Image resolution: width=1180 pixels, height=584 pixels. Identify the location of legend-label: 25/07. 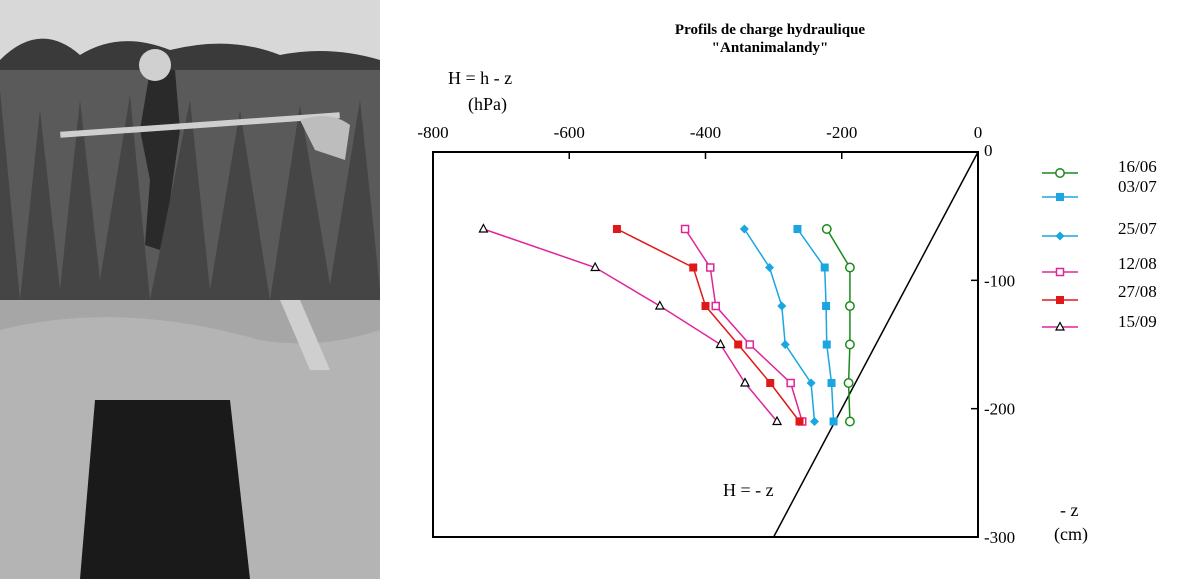
(1137, 228).